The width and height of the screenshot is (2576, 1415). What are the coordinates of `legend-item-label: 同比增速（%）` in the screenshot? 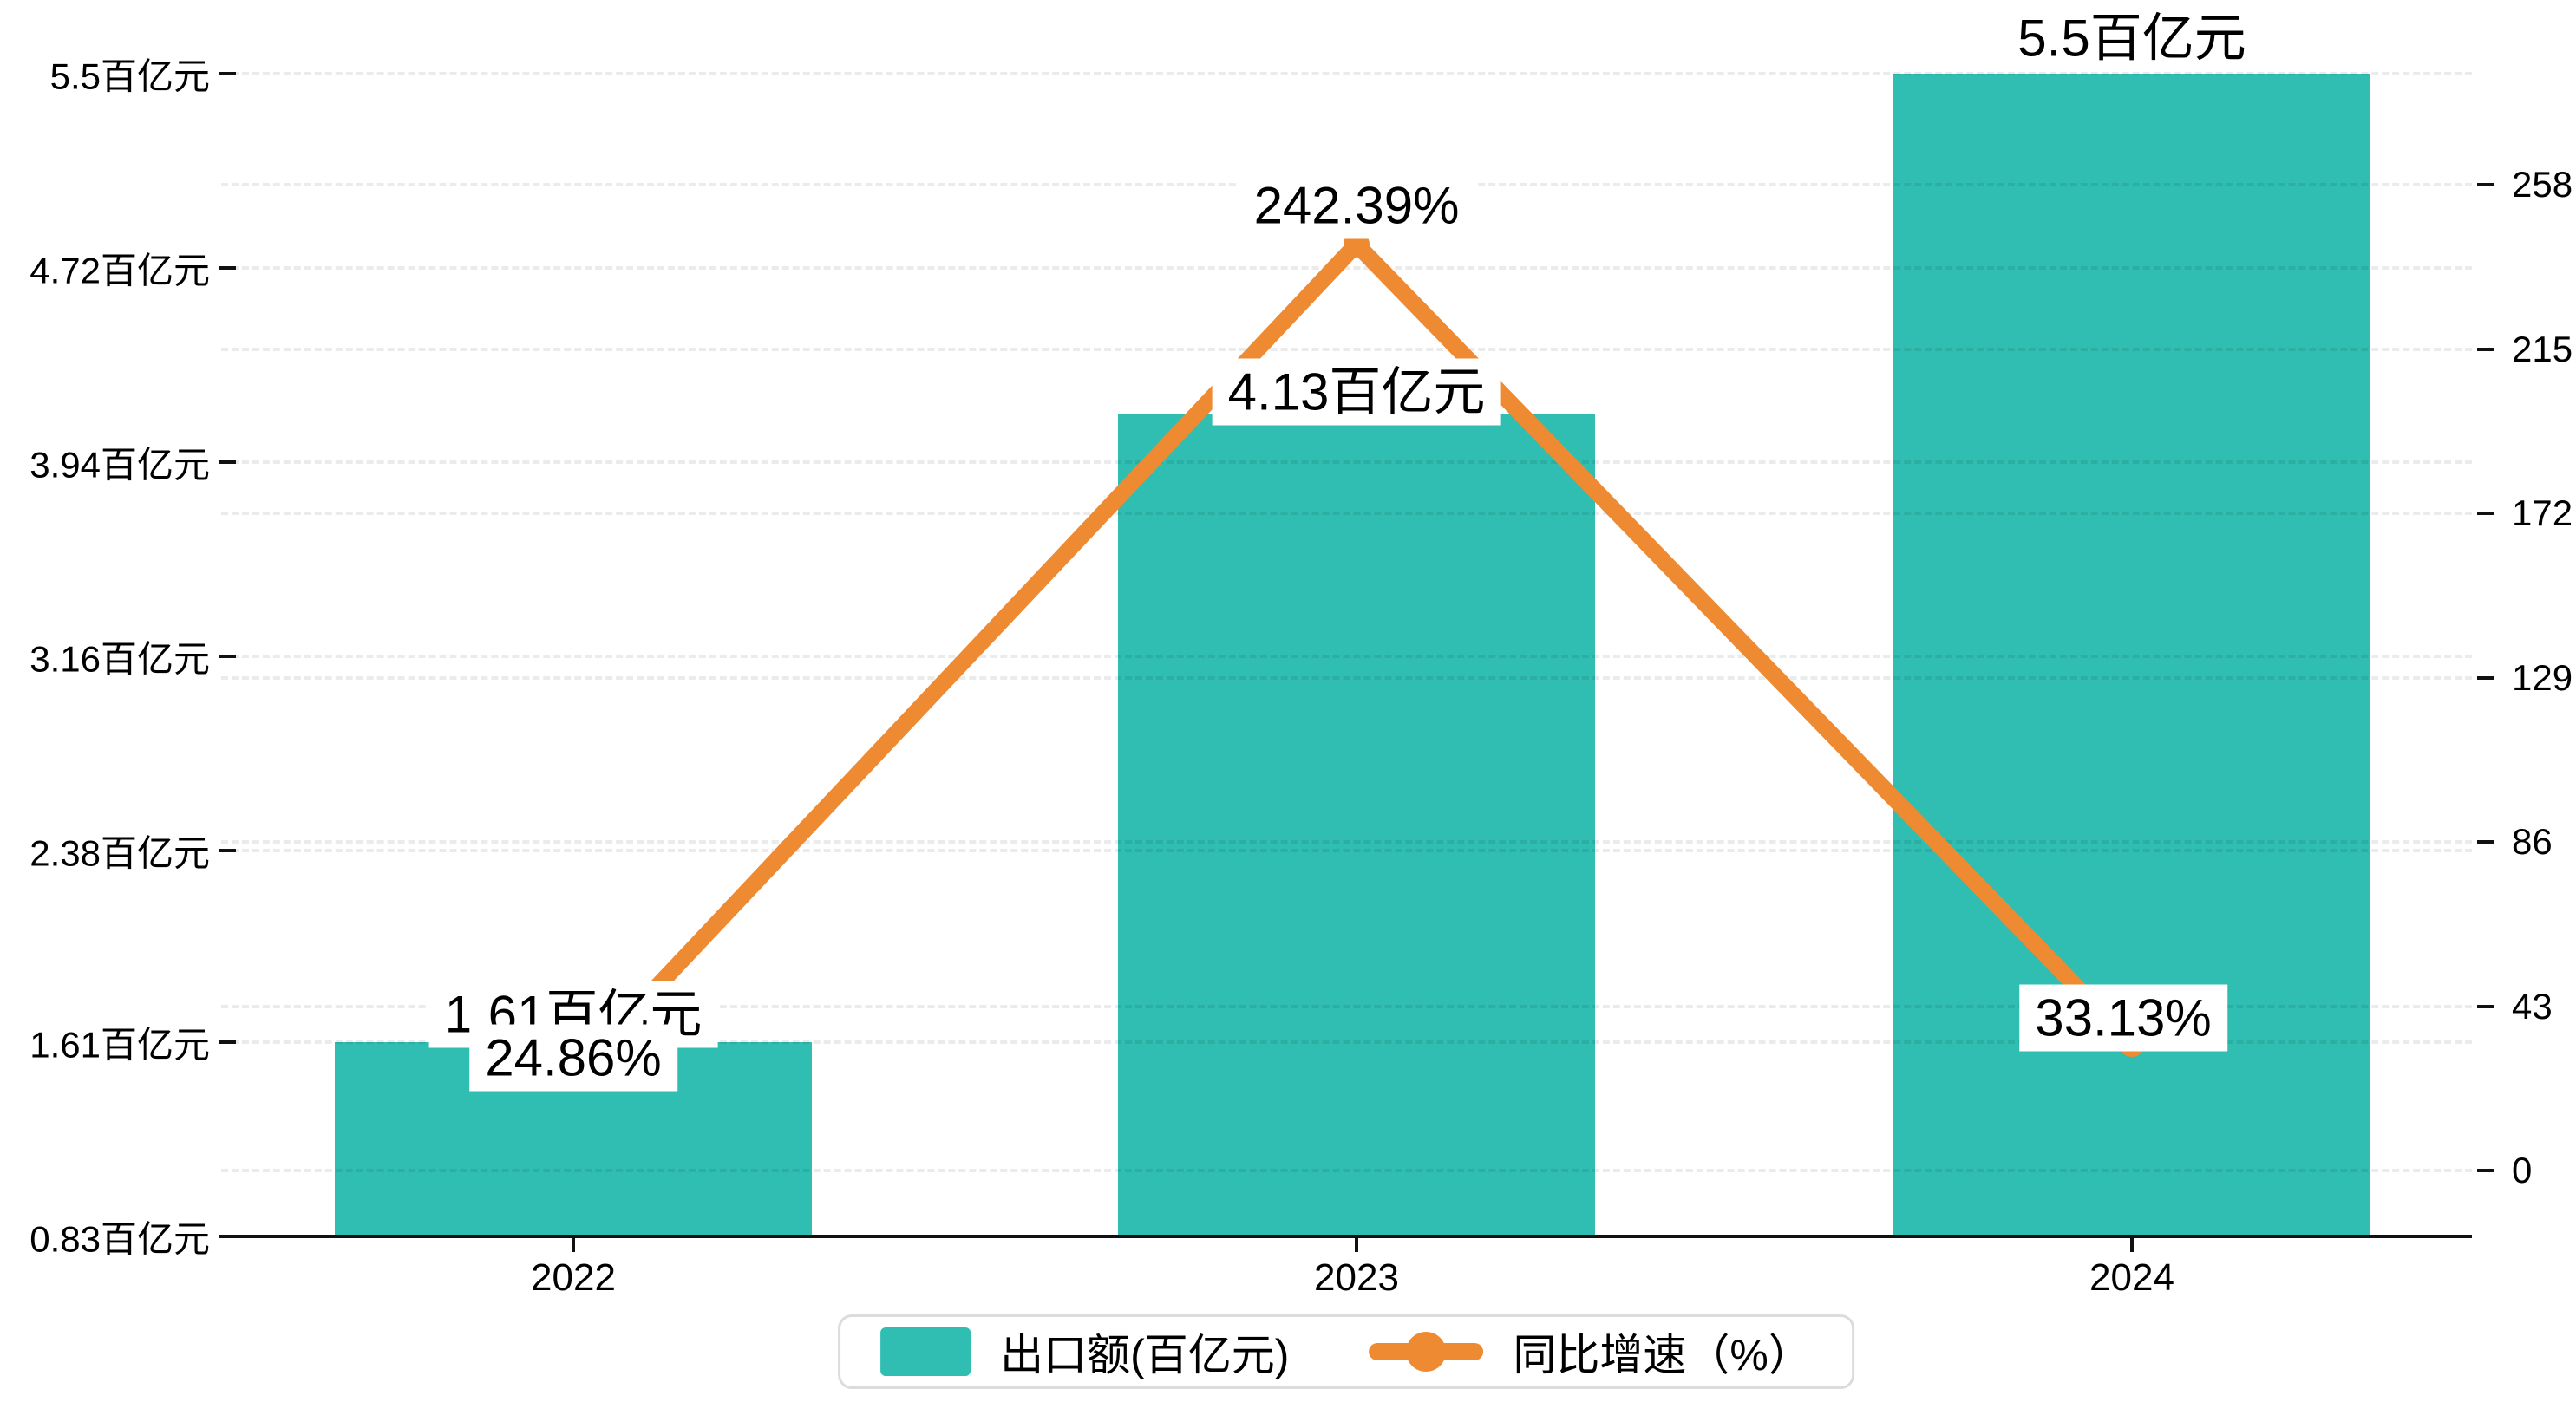 It's located at (1662, 1355).